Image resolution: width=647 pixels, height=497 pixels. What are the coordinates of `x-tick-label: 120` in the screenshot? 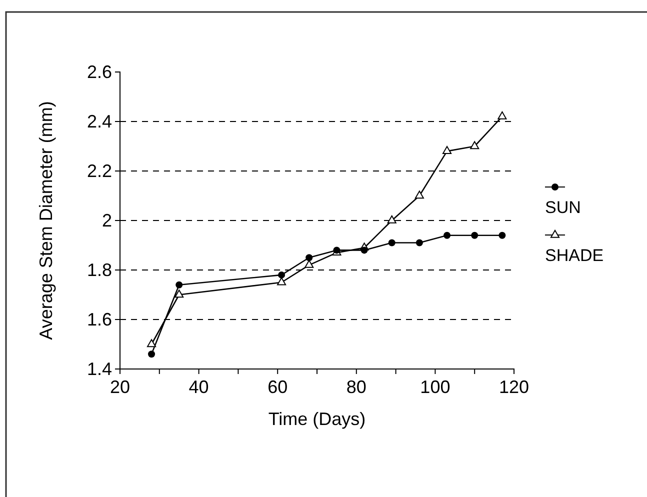 It's located at (514, 387).